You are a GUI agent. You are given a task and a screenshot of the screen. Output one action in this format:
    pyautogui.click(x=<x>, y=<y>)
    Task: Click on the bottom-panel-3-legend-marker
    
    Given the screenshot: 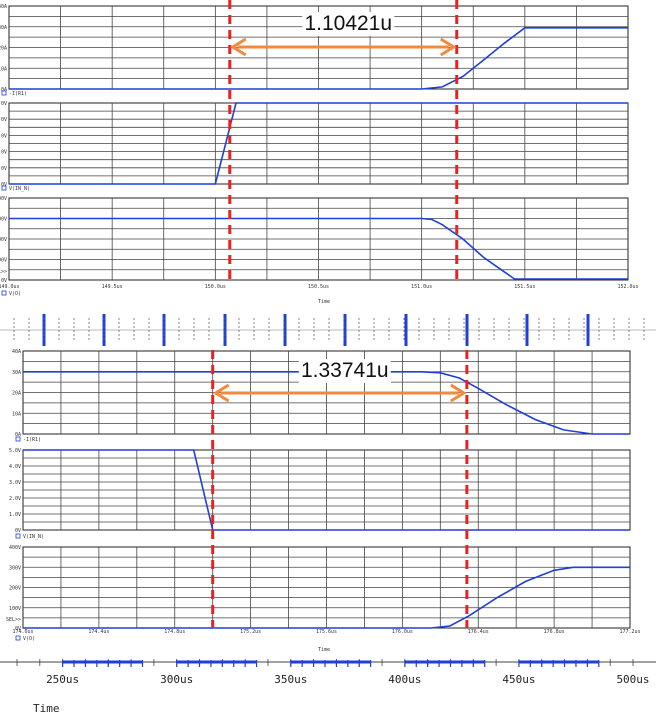 What is the action you would take?
    pyautogui.click(x=18, y=638)
    